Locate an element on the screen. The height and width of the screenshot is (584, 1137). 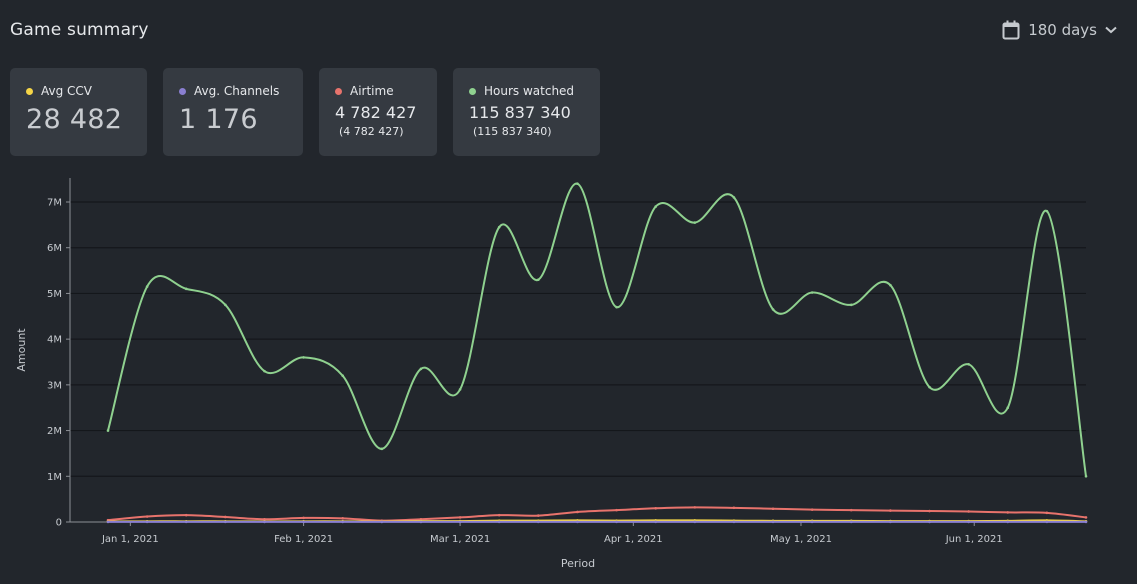
x-axis-title: Period is located at coordinates (578, 563).